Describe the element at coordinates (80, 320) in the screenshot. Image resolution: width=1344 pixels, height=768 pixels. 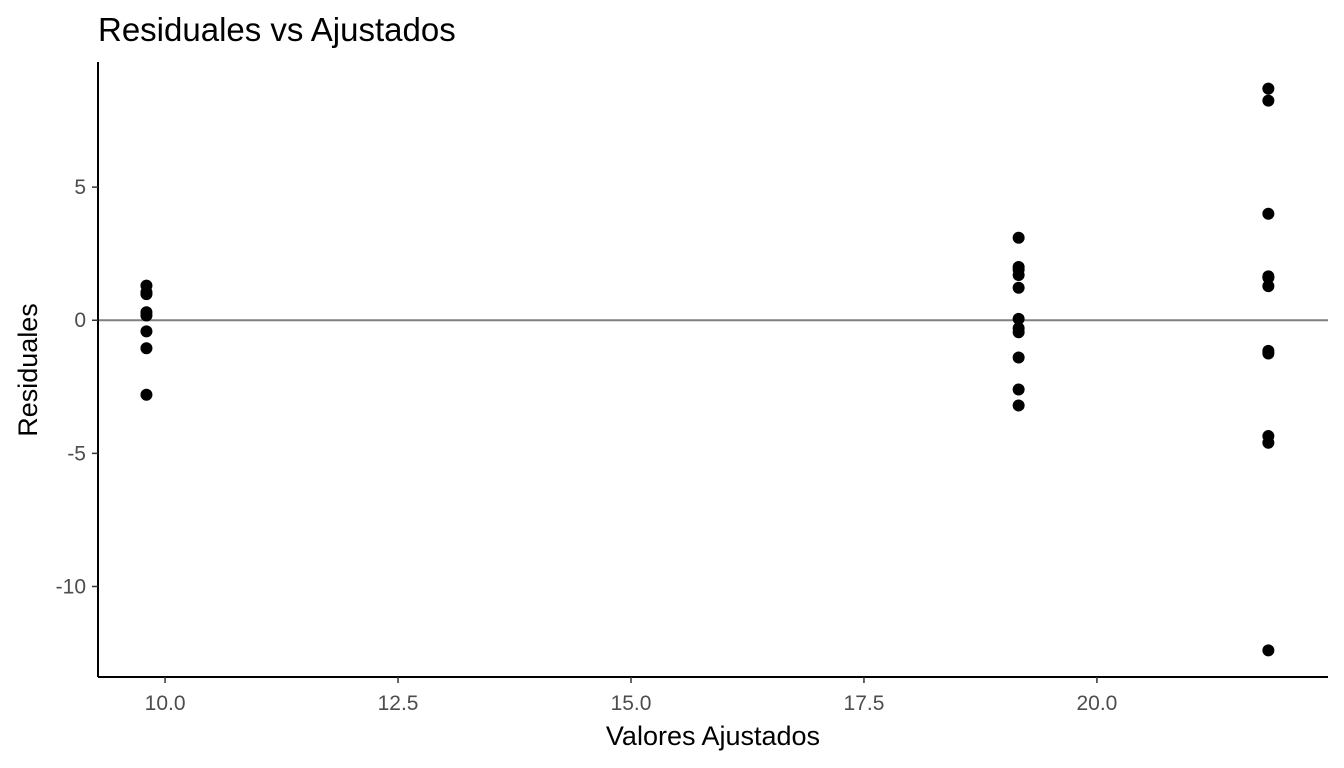
I see `y-tick-label: 0` at that location.